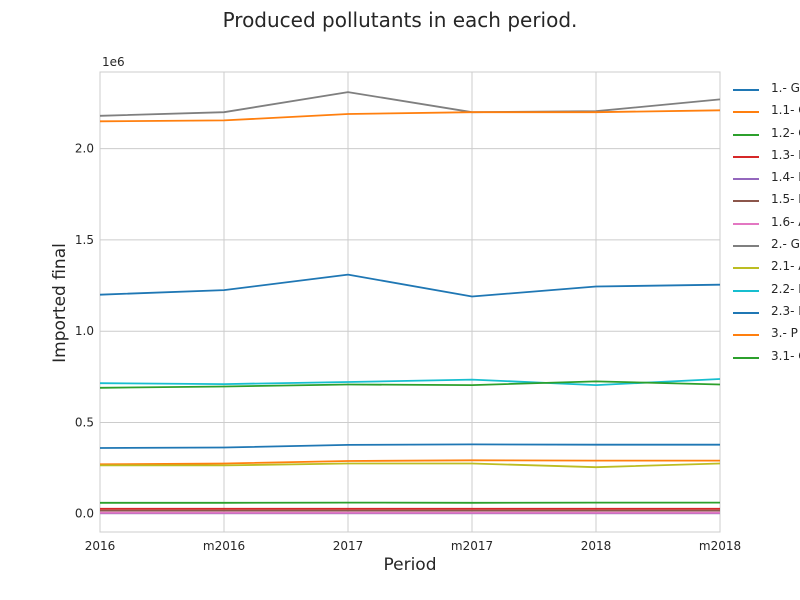 This screenshot has height=600, width=800. What do you see at coordinates (766, 292) in the screenshot?
I see `legend-item: 2.2- I` at bounding box center [766, 292].